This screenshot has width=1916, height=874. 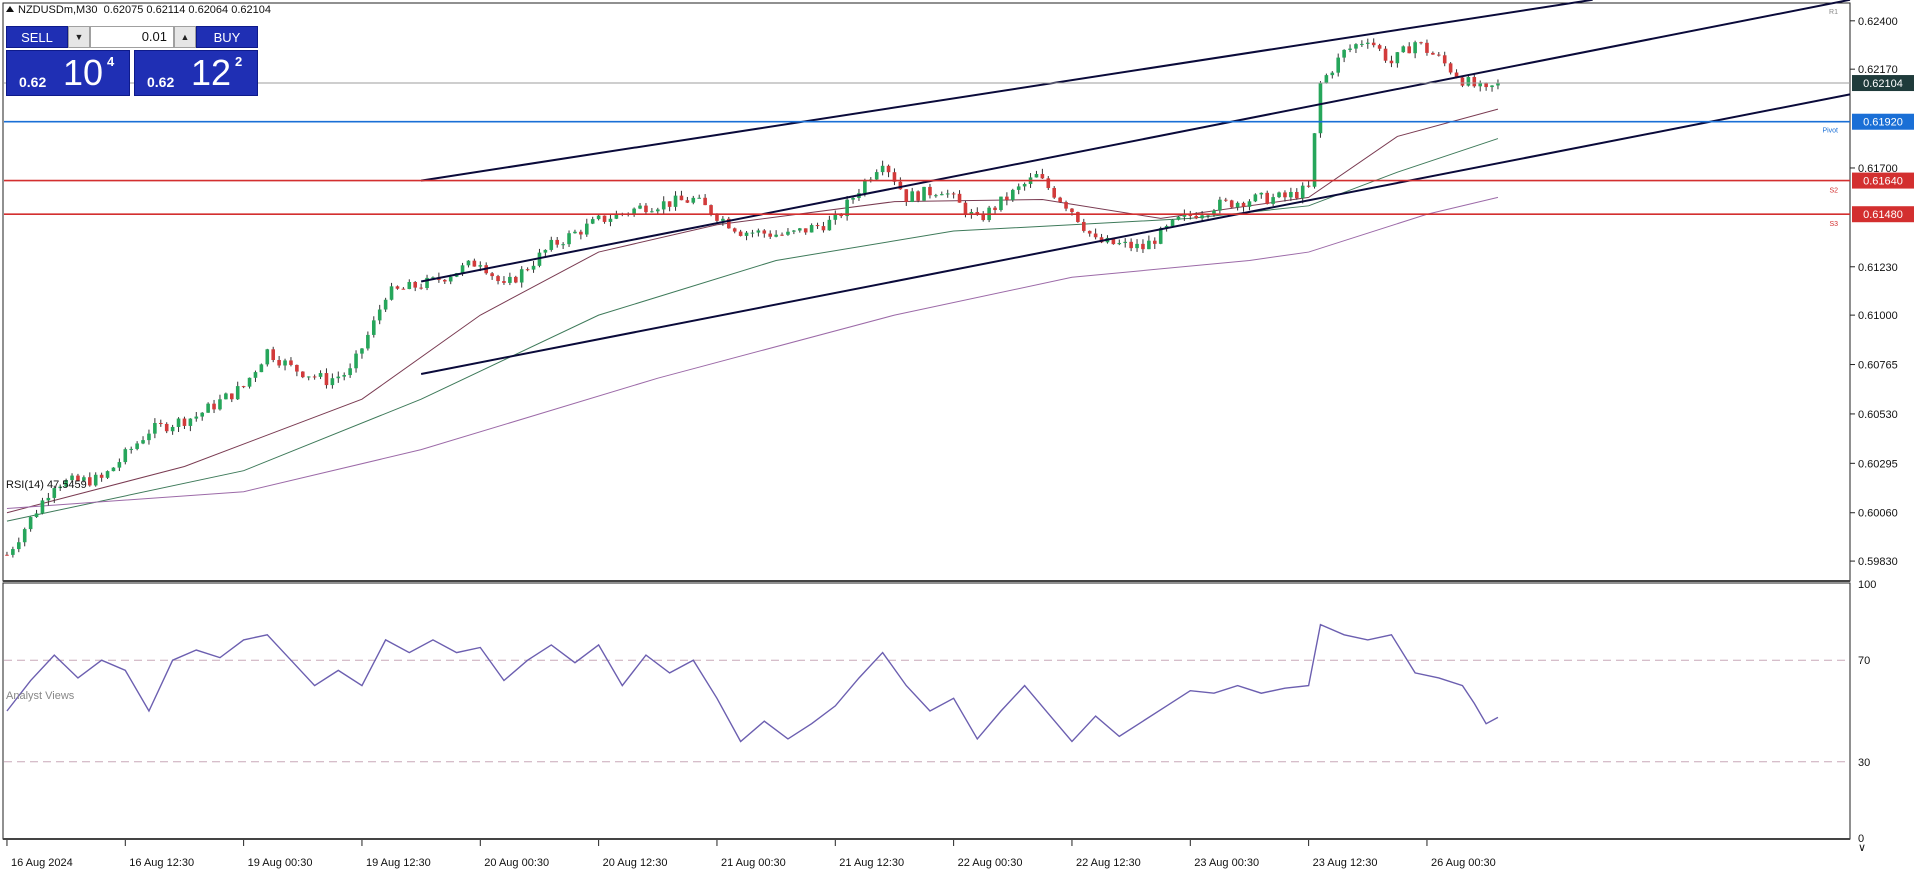 I want to click on analyst-views-label: Analyst Views, so click(x=40, y=696).